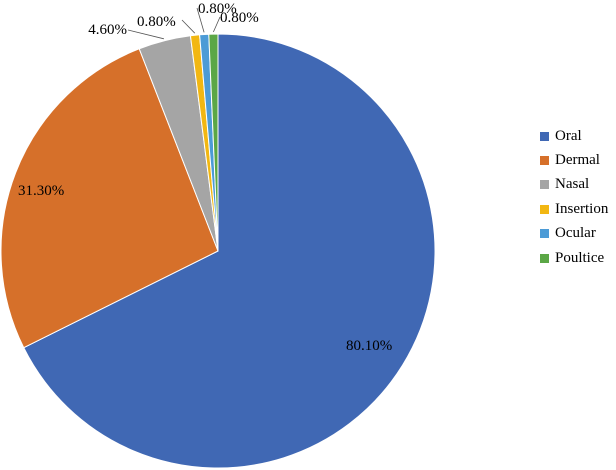  Describe the element at coordinates (544, 234) in the screenshot. I see `legend-swatch-ocular` at that location.